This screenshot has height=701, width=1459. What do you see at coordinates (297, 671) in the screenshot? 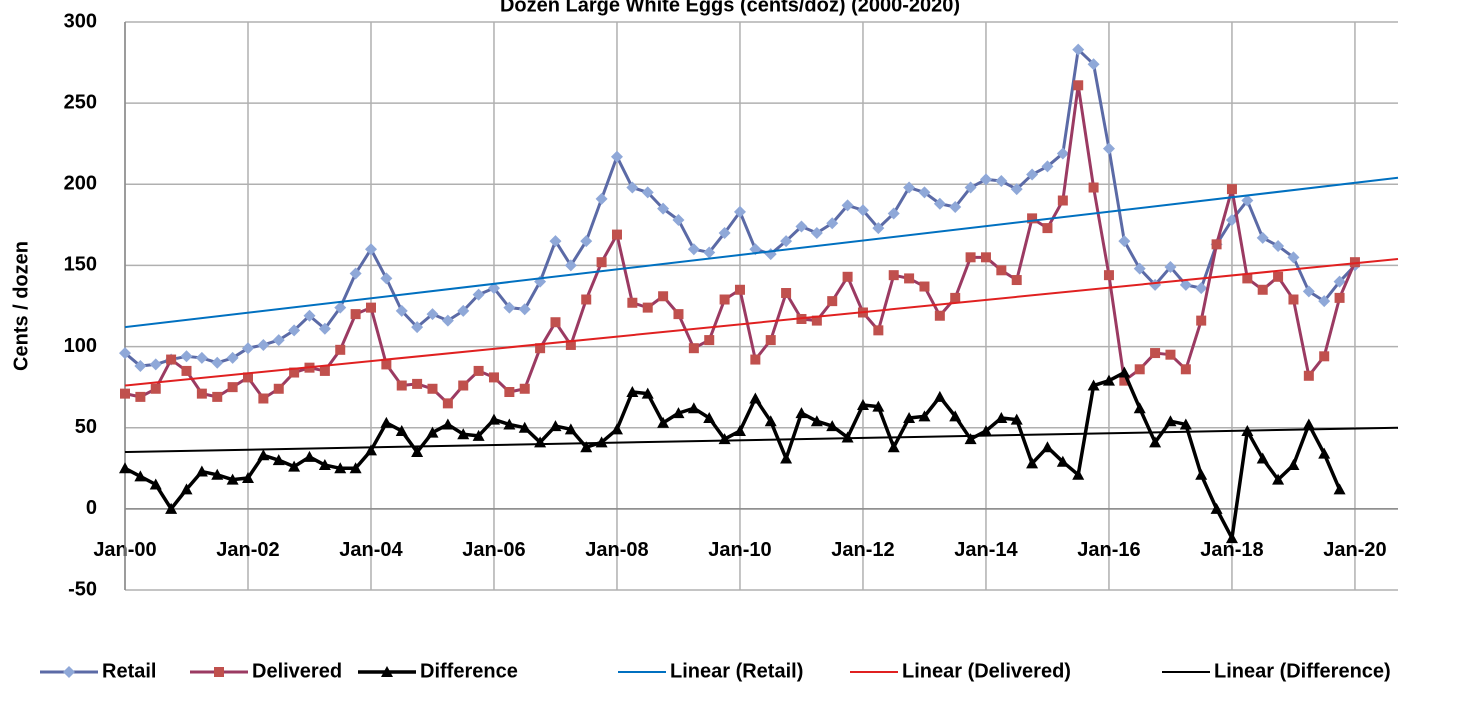
I see `legend-label: Delivered` at bounding box center [297, 671].